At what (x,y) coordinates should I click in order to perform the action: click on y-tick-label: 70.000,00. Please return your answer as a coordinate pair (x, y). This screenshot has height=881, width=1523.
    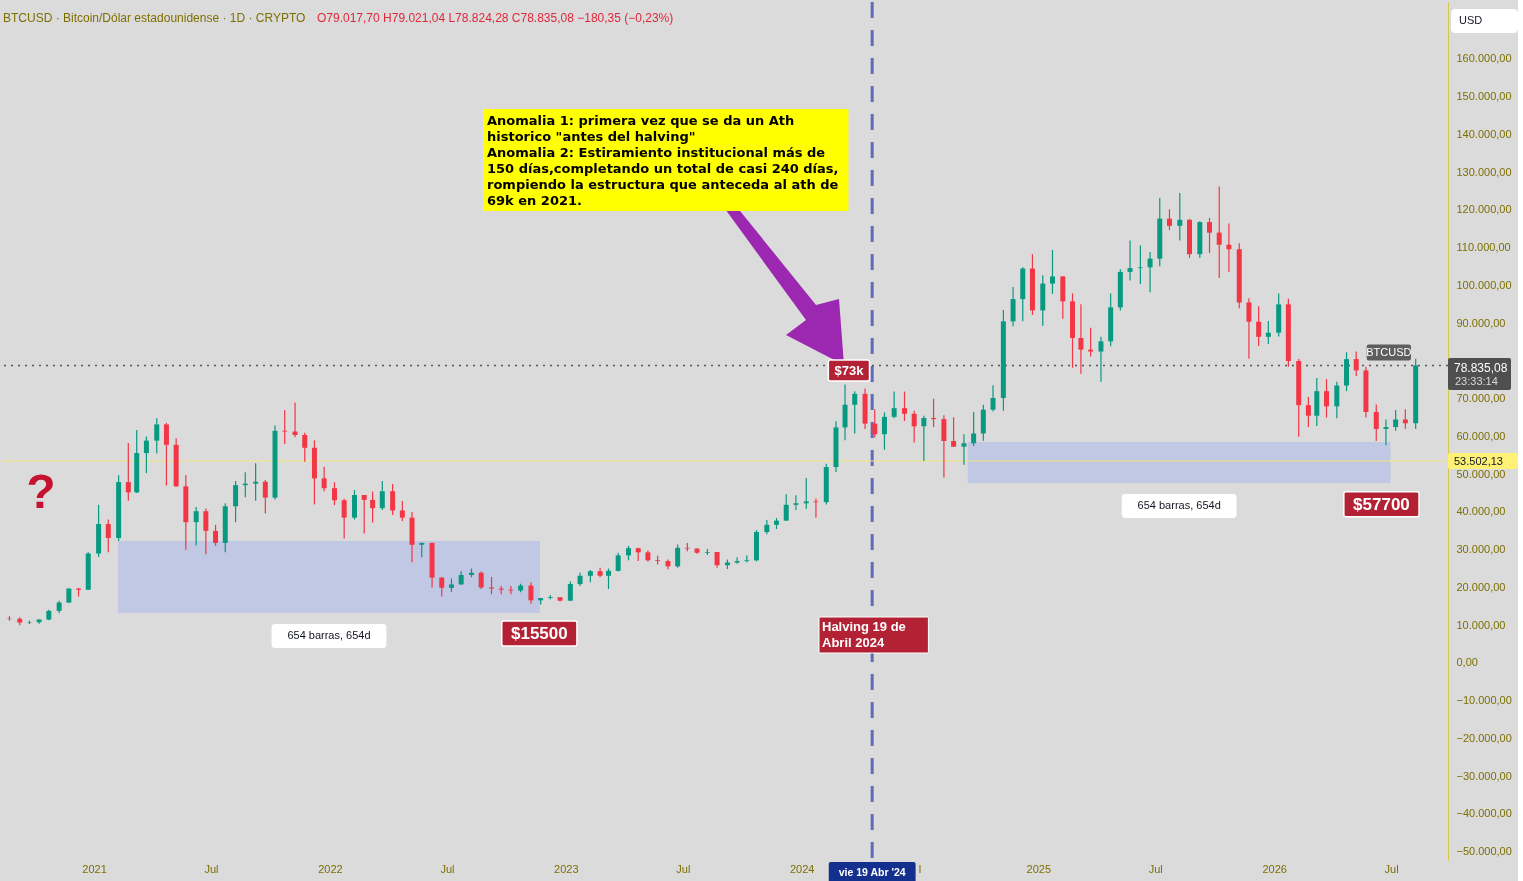
    Looking at the image, I should click on (1481, 398).